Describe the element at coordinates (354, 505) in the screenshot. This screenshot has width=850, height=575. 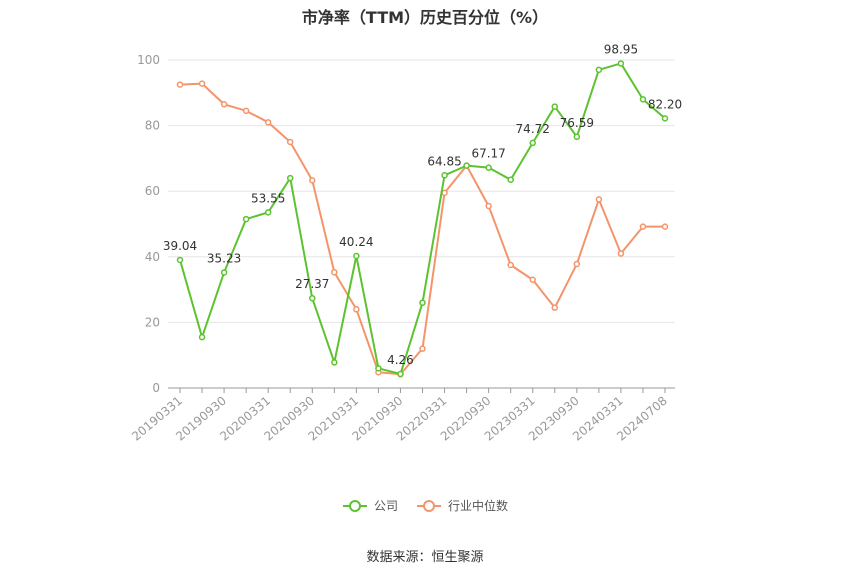
I see `legend-swatch-company-icon` at that location.